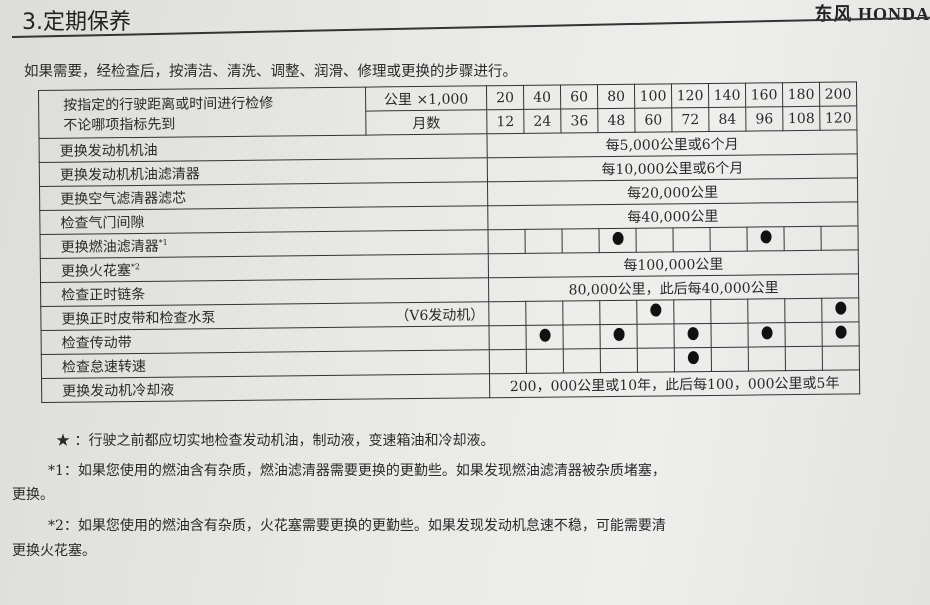  I want to click on km-col-200: 200, so click(838, 94).